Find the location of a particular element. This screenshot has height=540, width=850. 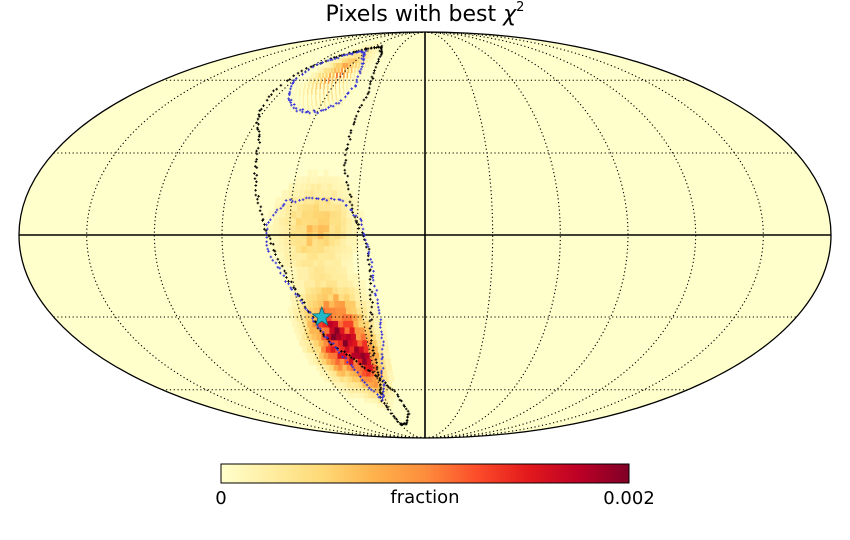

chart-title-chi-symbol: χ is located at coordinates (509, 14).